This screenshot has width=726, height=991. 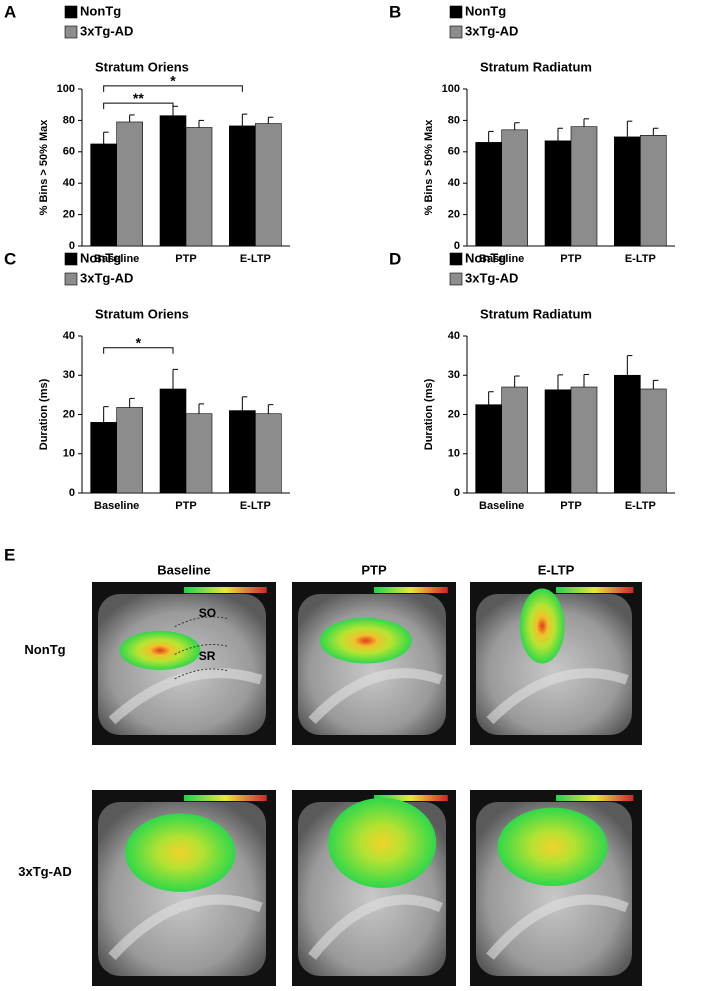 I want to click on column-label: E-LTP, so click(x=556, y=569).